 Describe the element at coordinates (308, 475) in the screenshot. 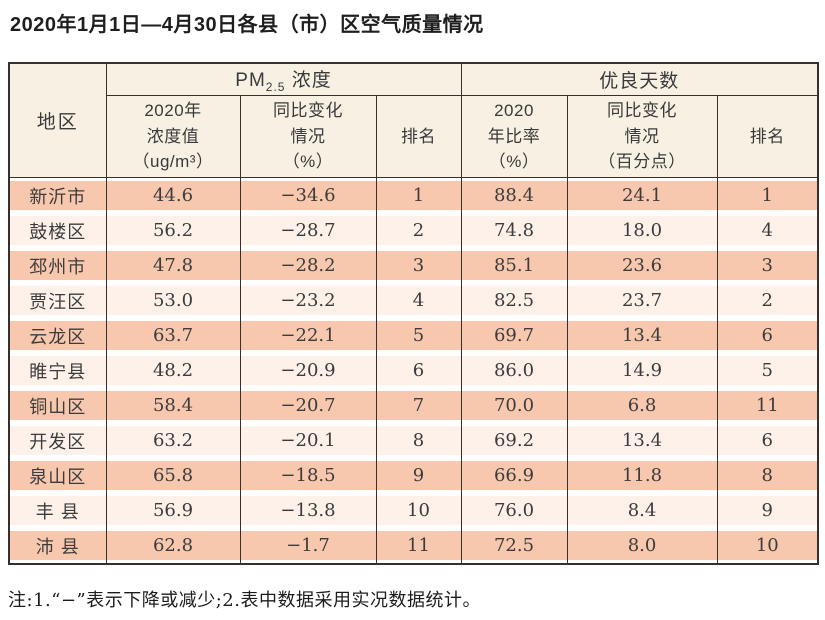

I see `concentration-change-cell: −18.5` at that location.